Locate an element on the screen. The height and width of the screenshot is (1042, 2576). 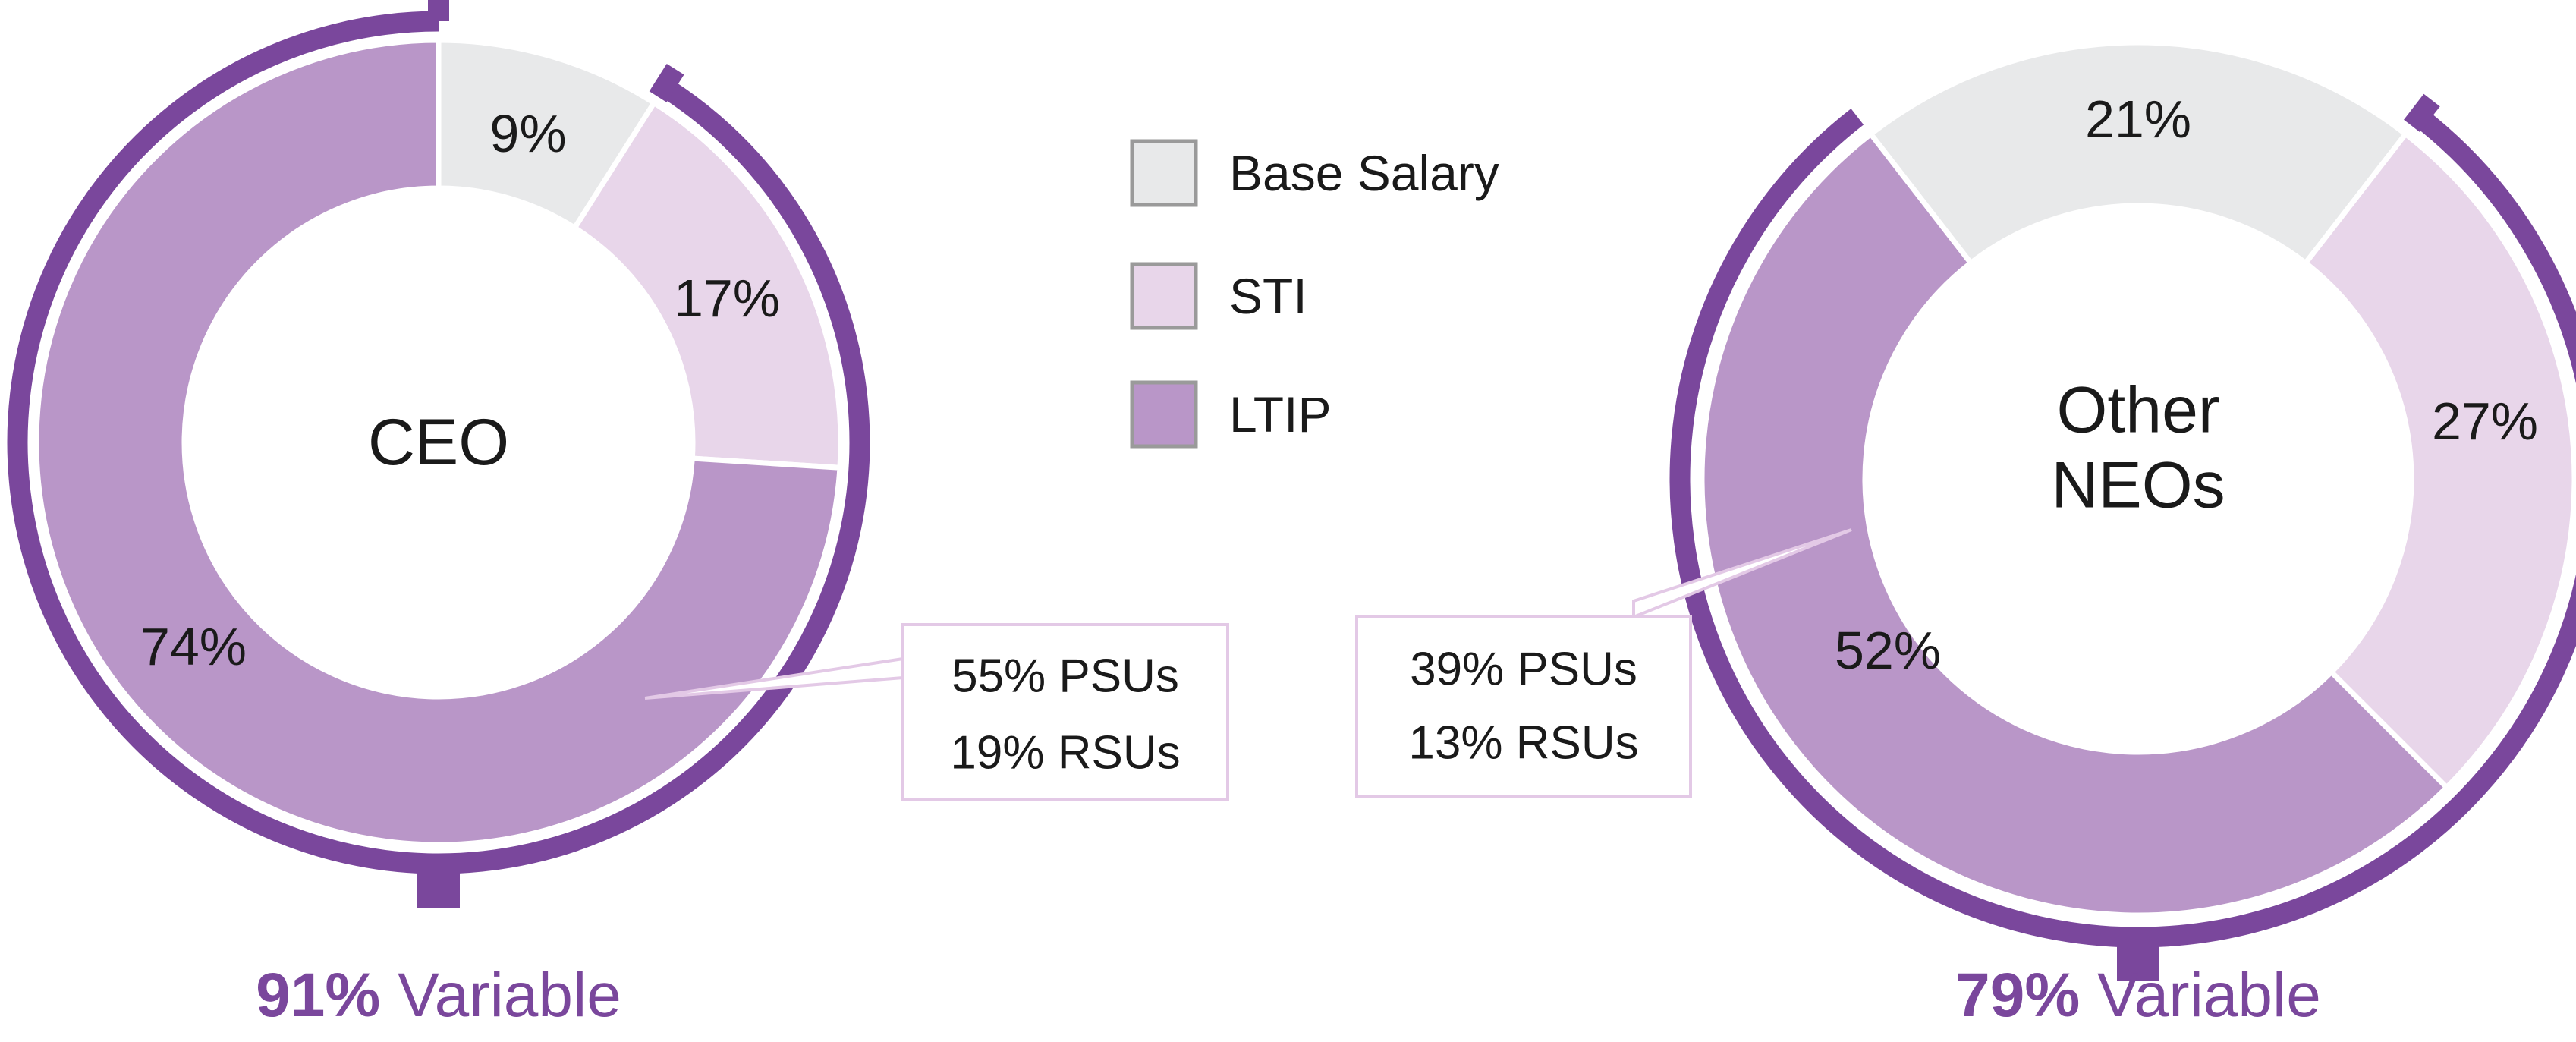
ltip-callout: 39% PSUs 13% RSUs is located at coordinates (1603, 663).